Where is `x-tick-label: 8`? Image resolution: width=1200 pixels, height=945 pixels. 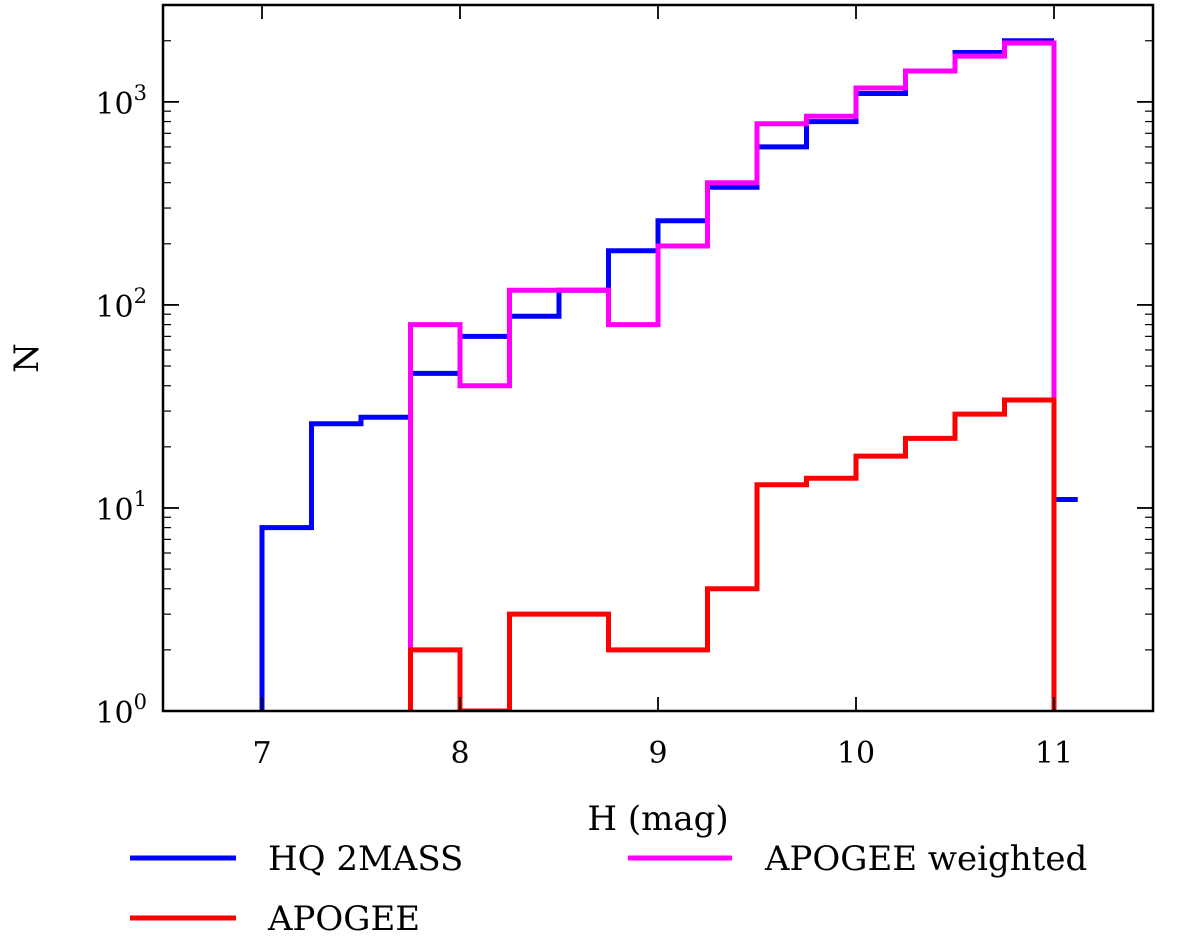 x-tick-label: 8 is located at coordinates (459, 753).